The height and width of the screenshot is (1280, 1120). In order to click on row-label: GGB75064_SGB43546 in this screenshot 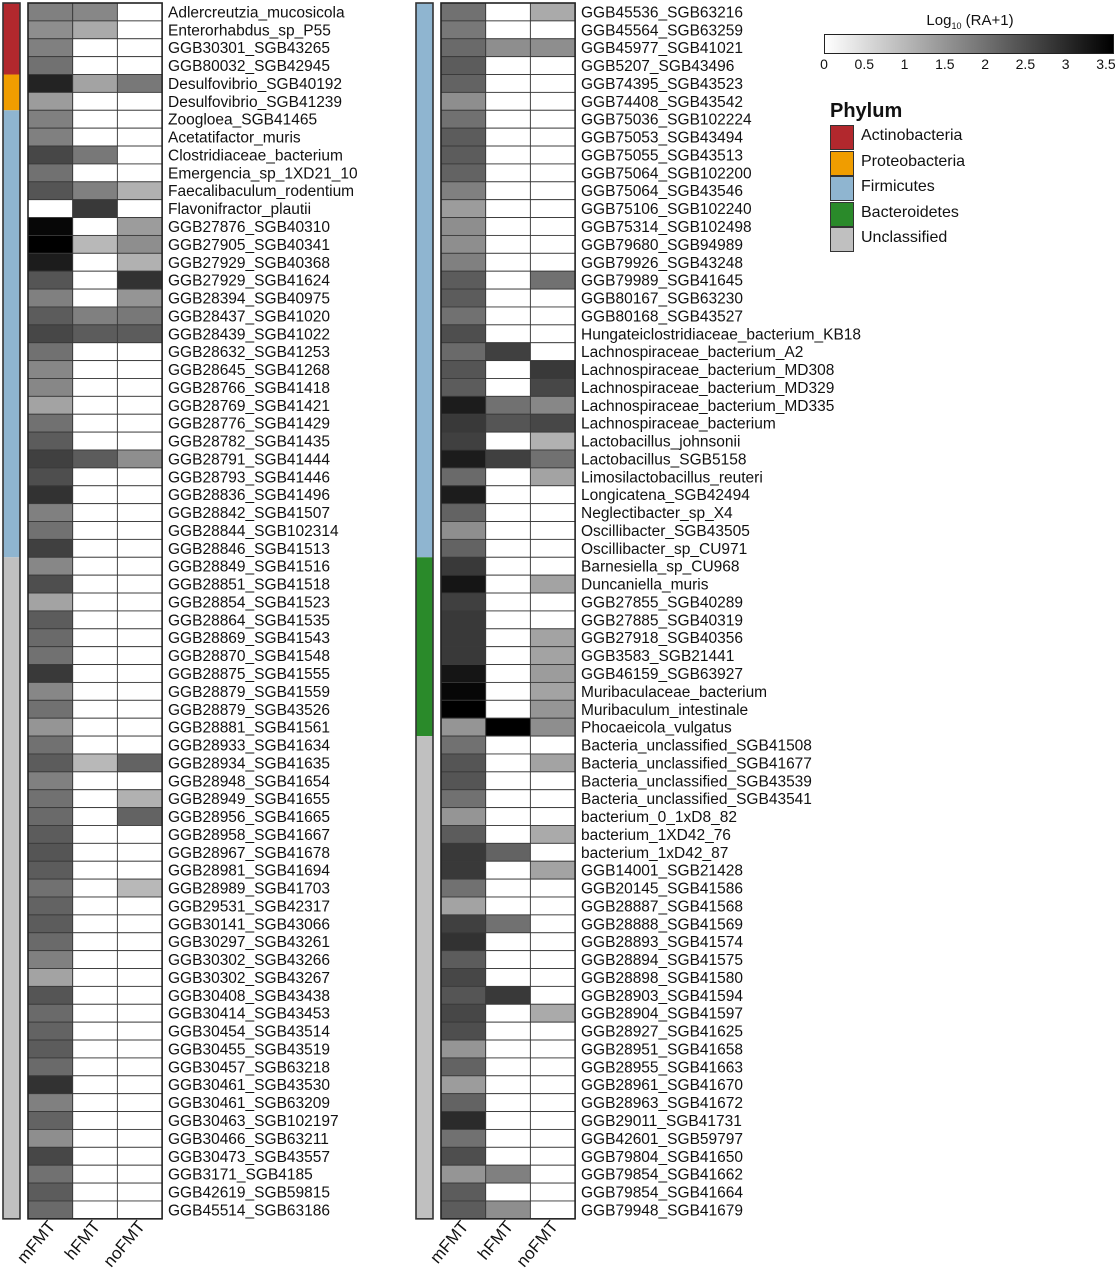, I will do `click(662, 191)`.